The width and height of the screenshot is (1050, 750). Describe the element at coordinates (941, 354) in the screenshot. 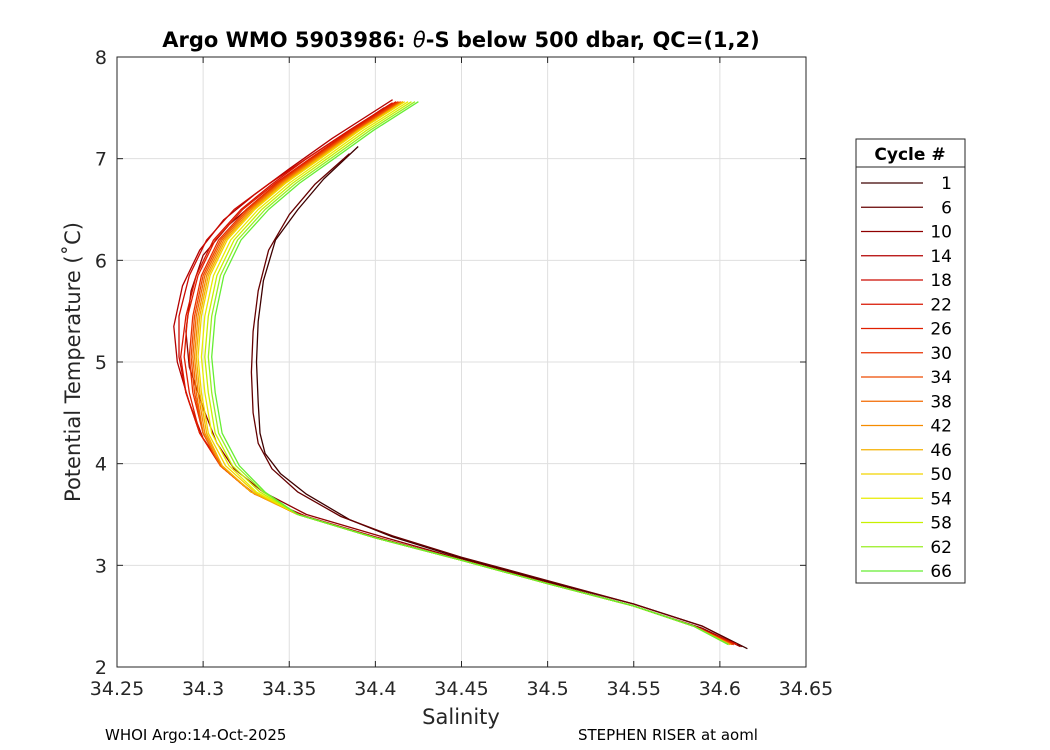

I see `legend-label: 30` at that location.